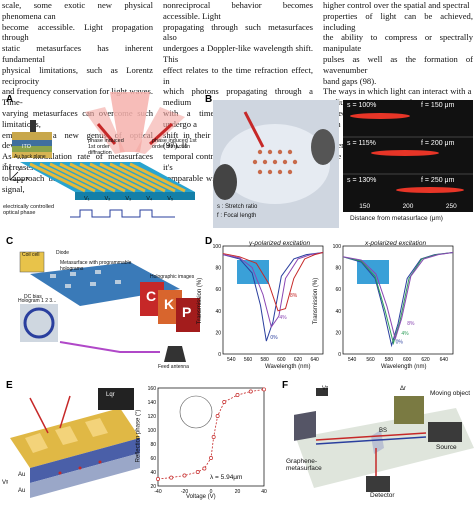 The image size is (474, 509). Describe the element at coordinates (63, 253) in the screenshot. I see `diode-label: Diode` at that location.